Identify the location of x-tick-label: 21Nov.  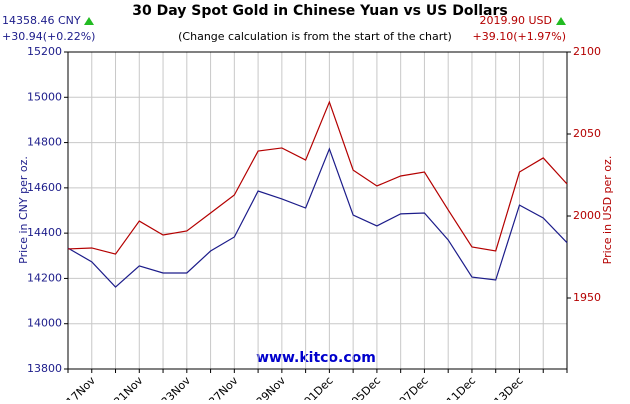
(128, 387).